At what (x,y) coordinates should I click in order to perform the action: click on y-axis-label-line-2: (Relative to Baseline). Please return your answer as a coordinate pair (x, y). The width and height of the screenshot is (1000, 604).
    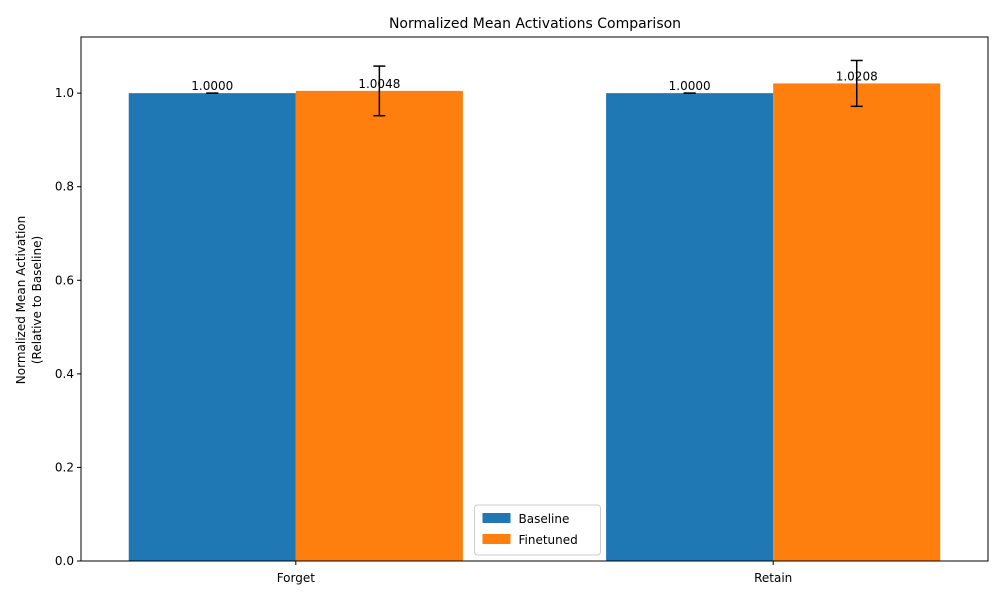
    Looking at the image, I should click on (37, 300).